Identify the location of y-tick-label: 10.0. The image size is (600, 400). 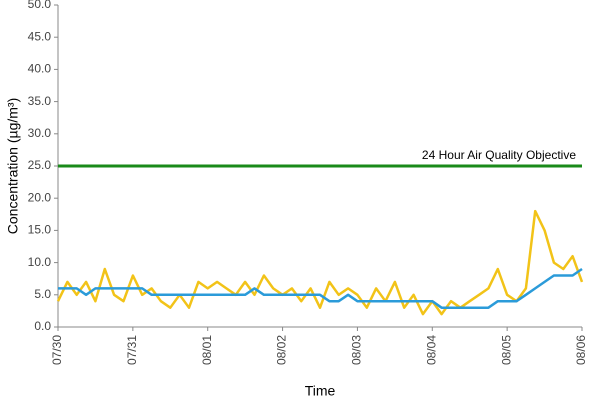
(40, 262).